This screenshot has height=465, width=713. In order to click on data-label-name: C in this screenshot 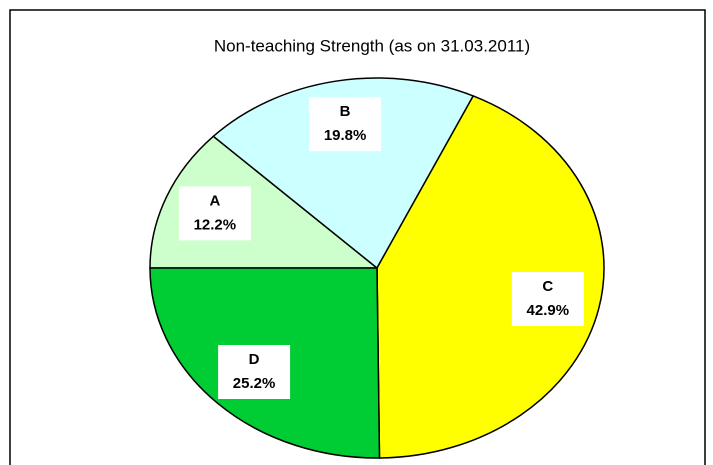, I will do `click(547, 286)`.